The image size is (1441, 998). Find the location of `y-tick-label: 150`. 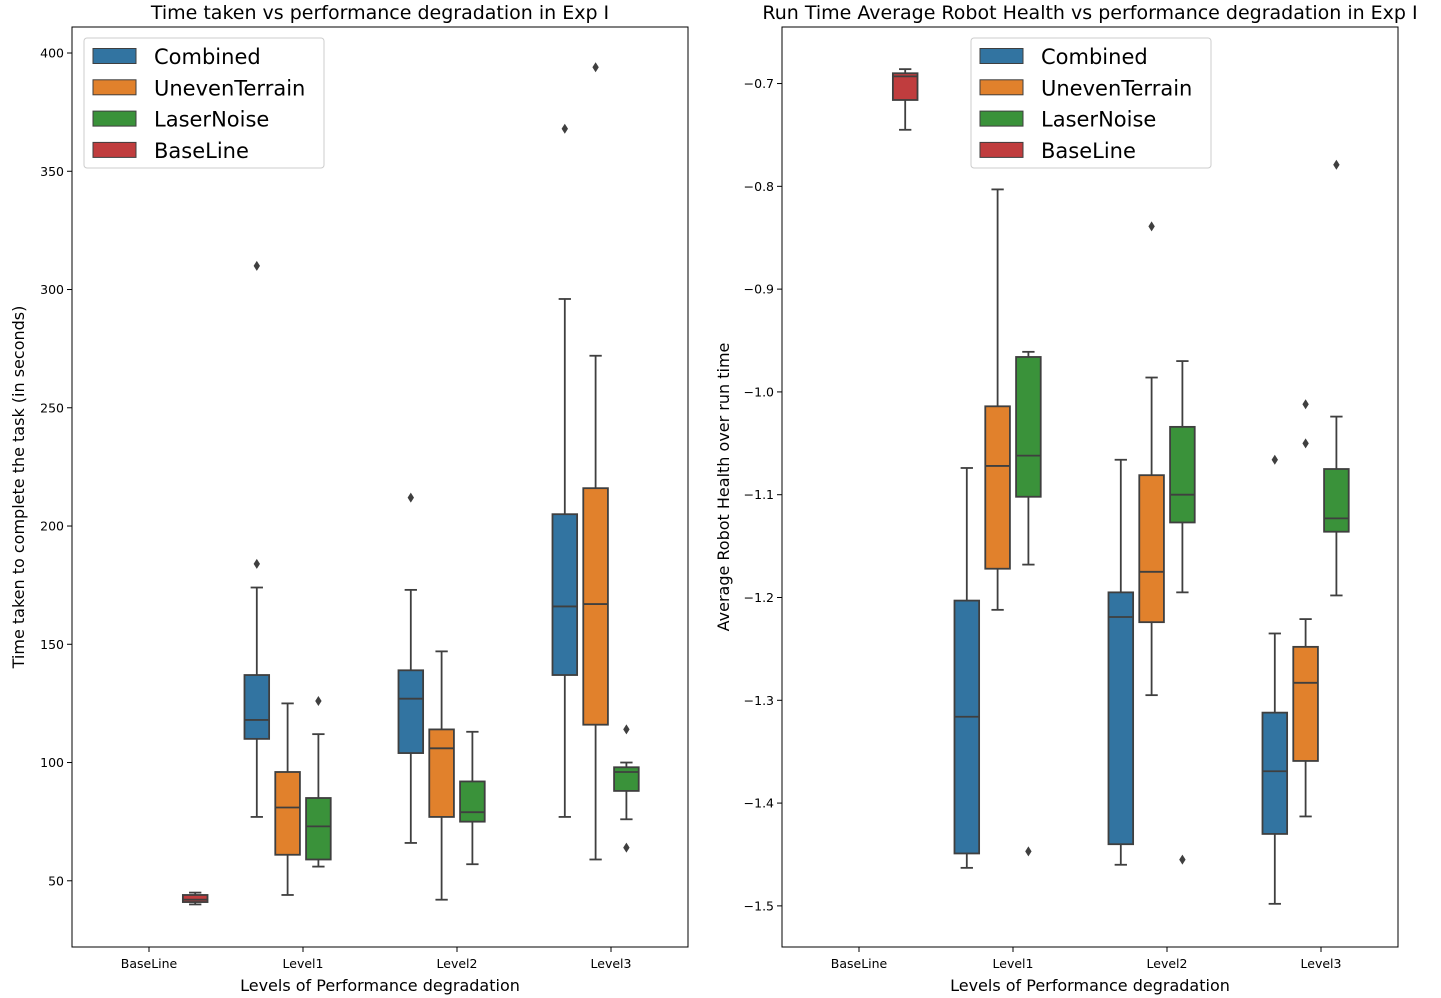

y-tick-label: 150 is located at coordinates (52, 644).